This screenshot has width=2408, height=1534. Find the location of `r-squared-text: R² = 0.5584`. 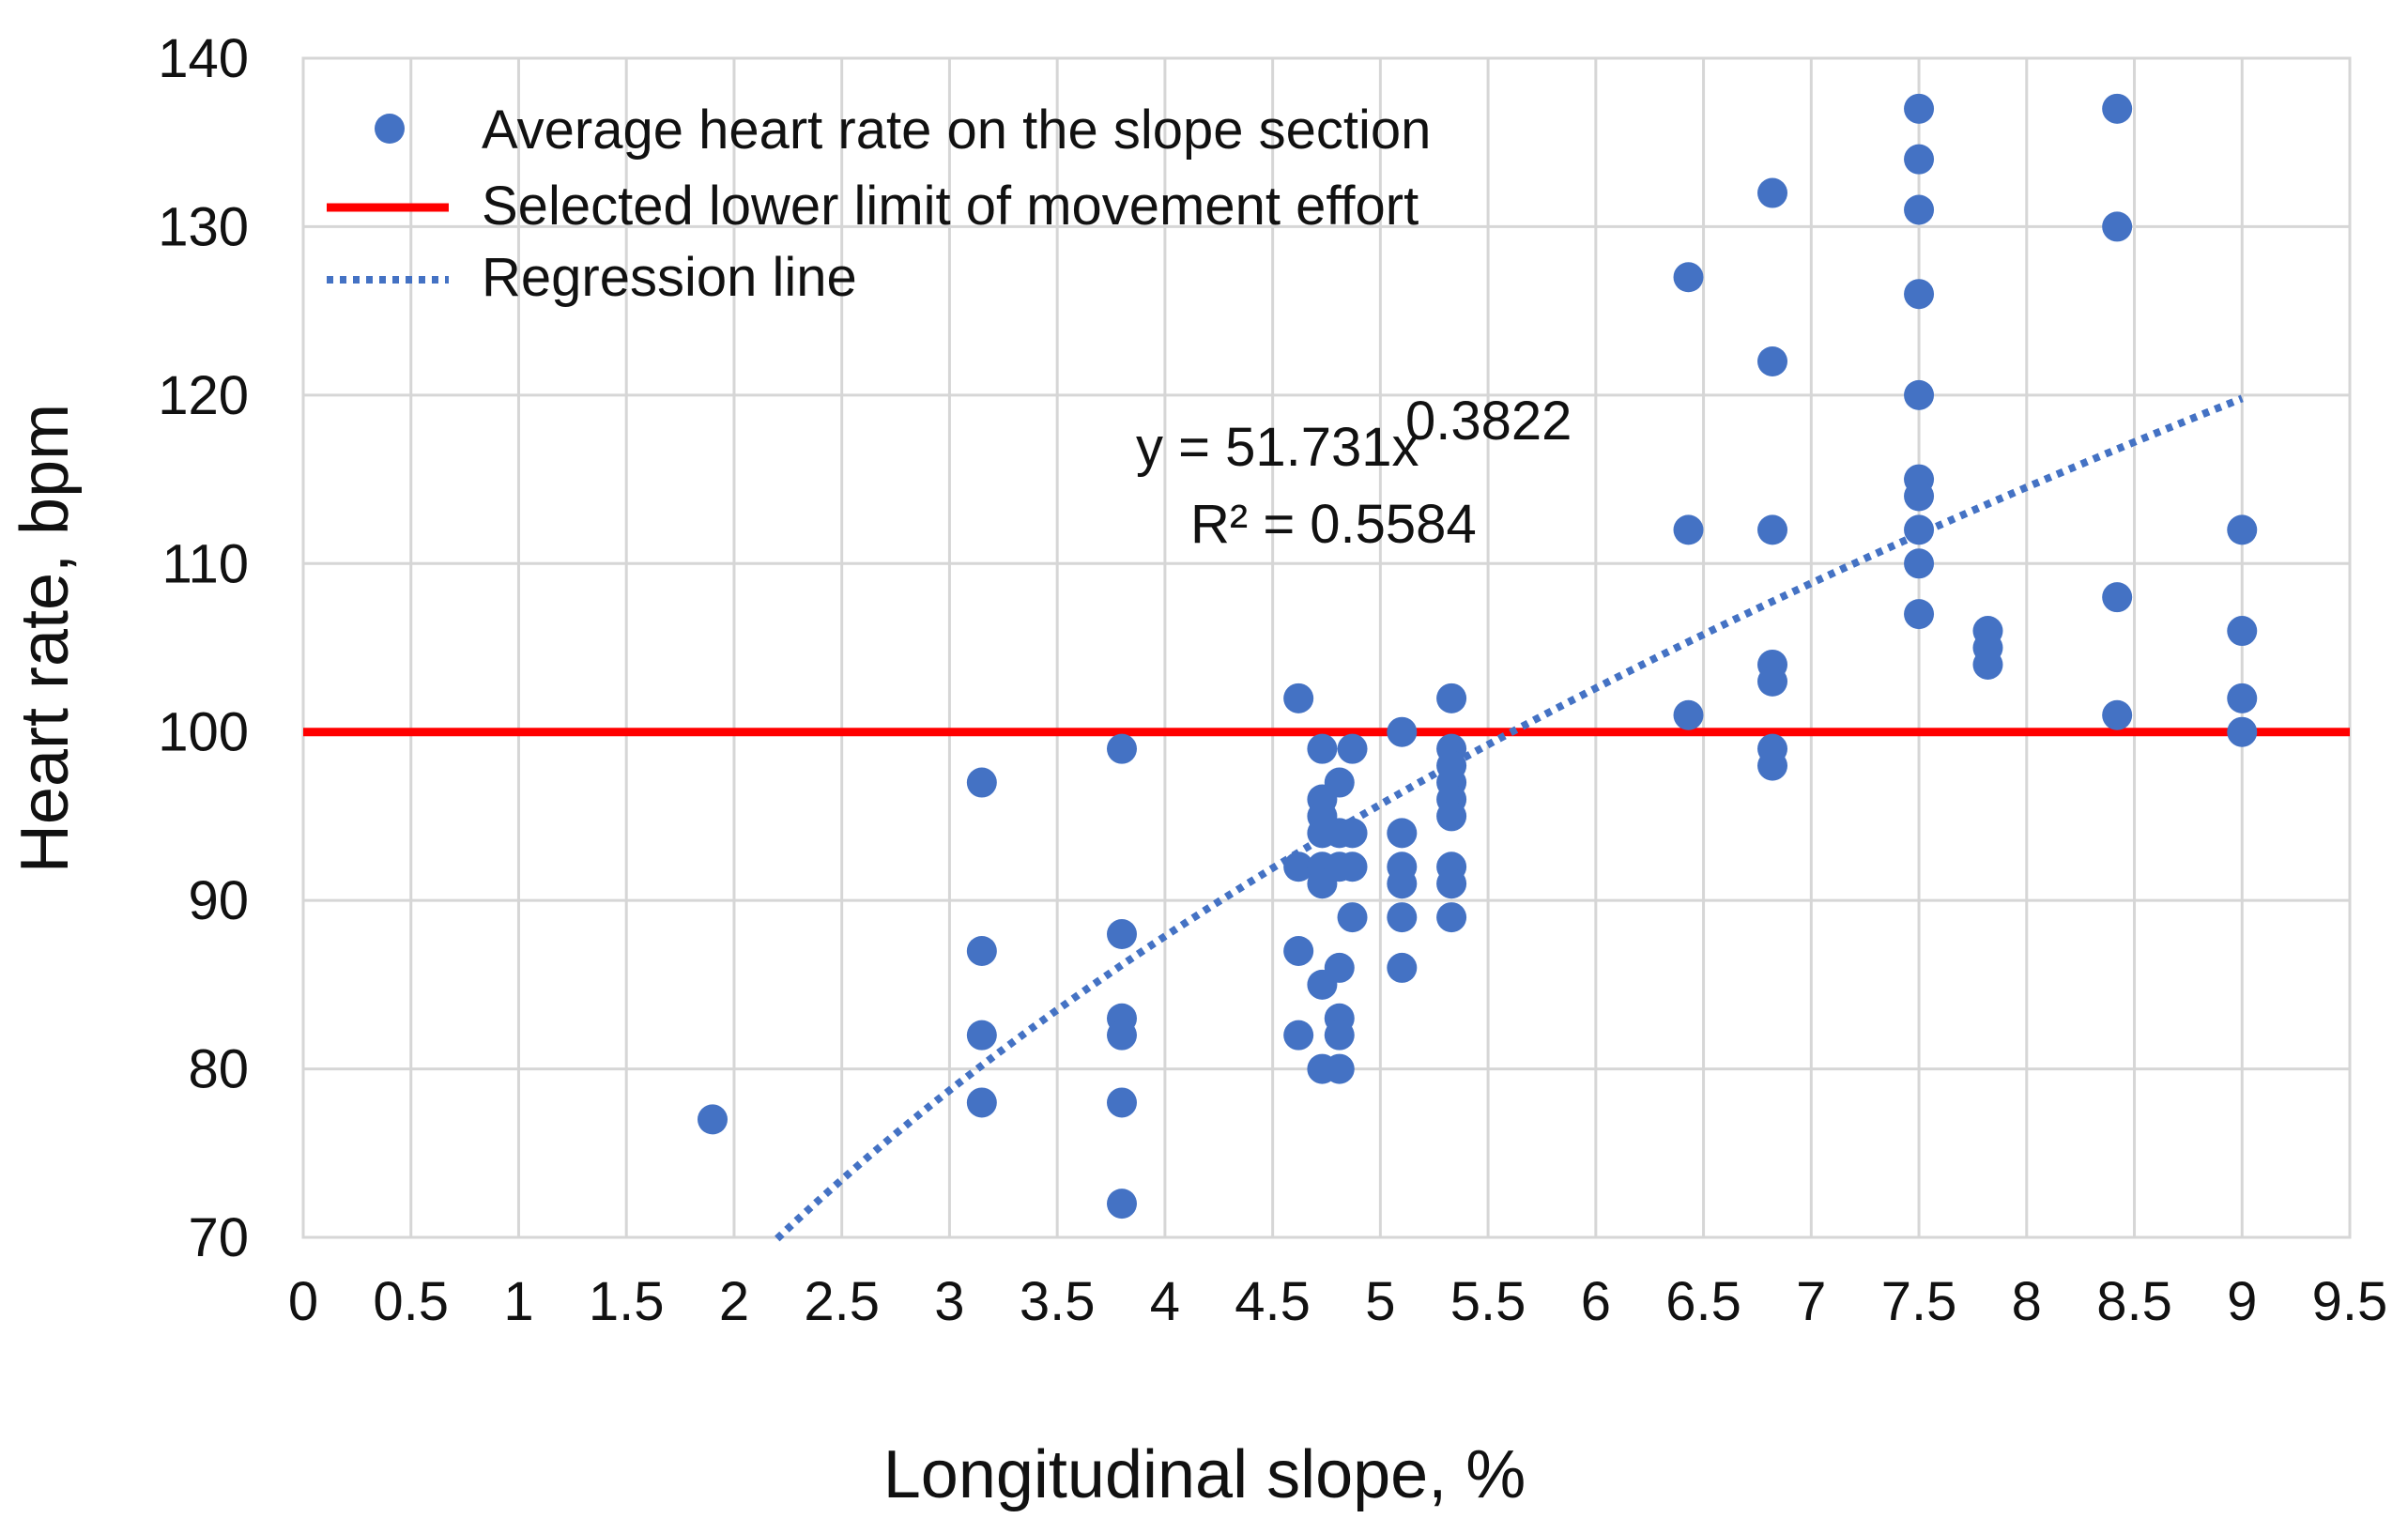

r-squared-text: R² = 0.5584 is located at coordinates (1334, 525).